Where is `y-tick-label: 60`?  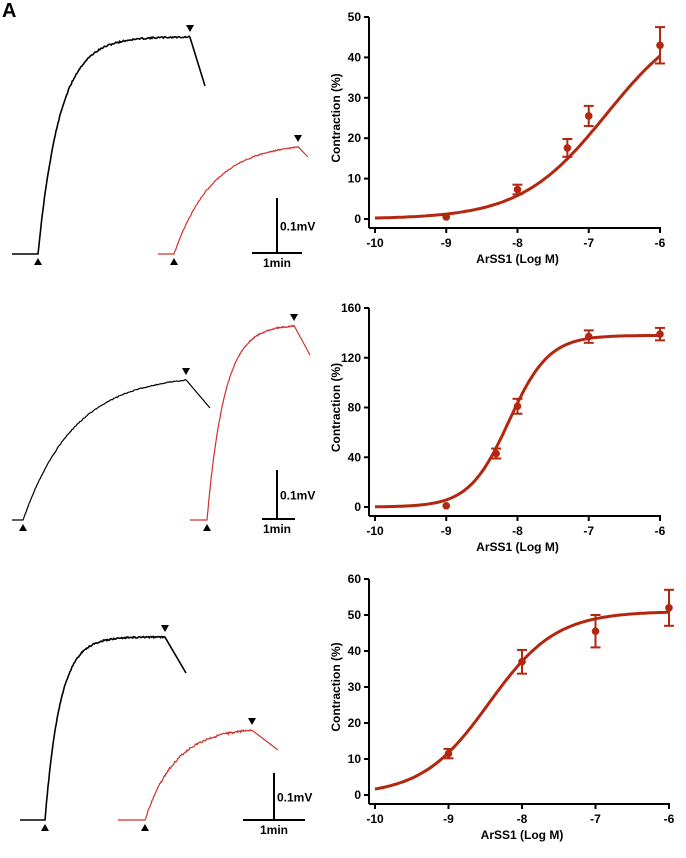 y-tick-label: 60 is located at coordinates (355, 579).